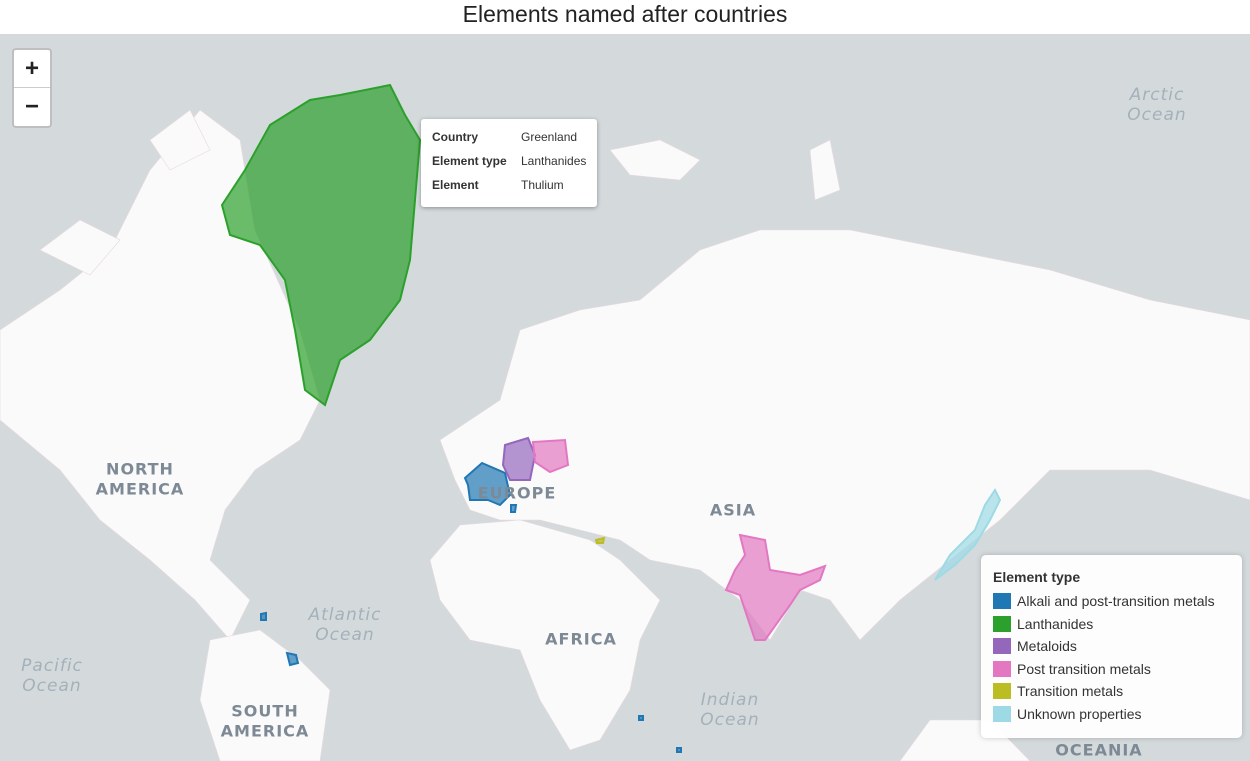 The height and width of the screenshot is (761, 1250). Describe the element at coordinates (140, 469) in the screenshot. I see `continent-label: NORTH` at that location.